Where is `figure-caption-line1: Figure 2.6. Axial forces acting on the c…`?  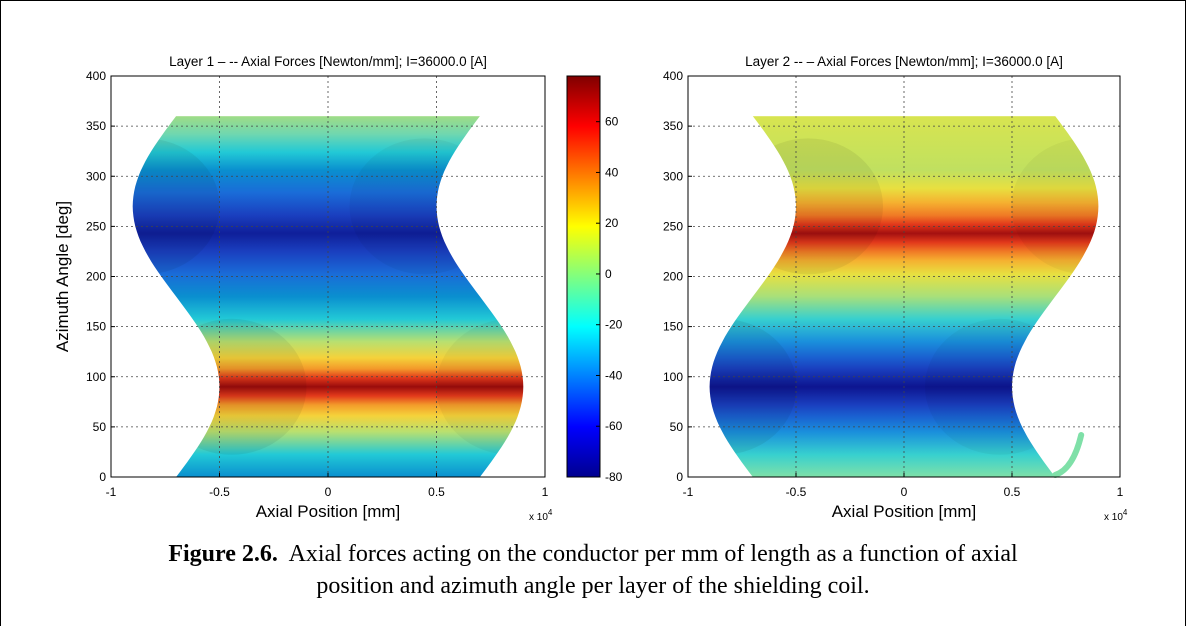
figure-caption-line1: Figure 2.6. Axial forces acting on the c… is located at coordinates (593, 554).